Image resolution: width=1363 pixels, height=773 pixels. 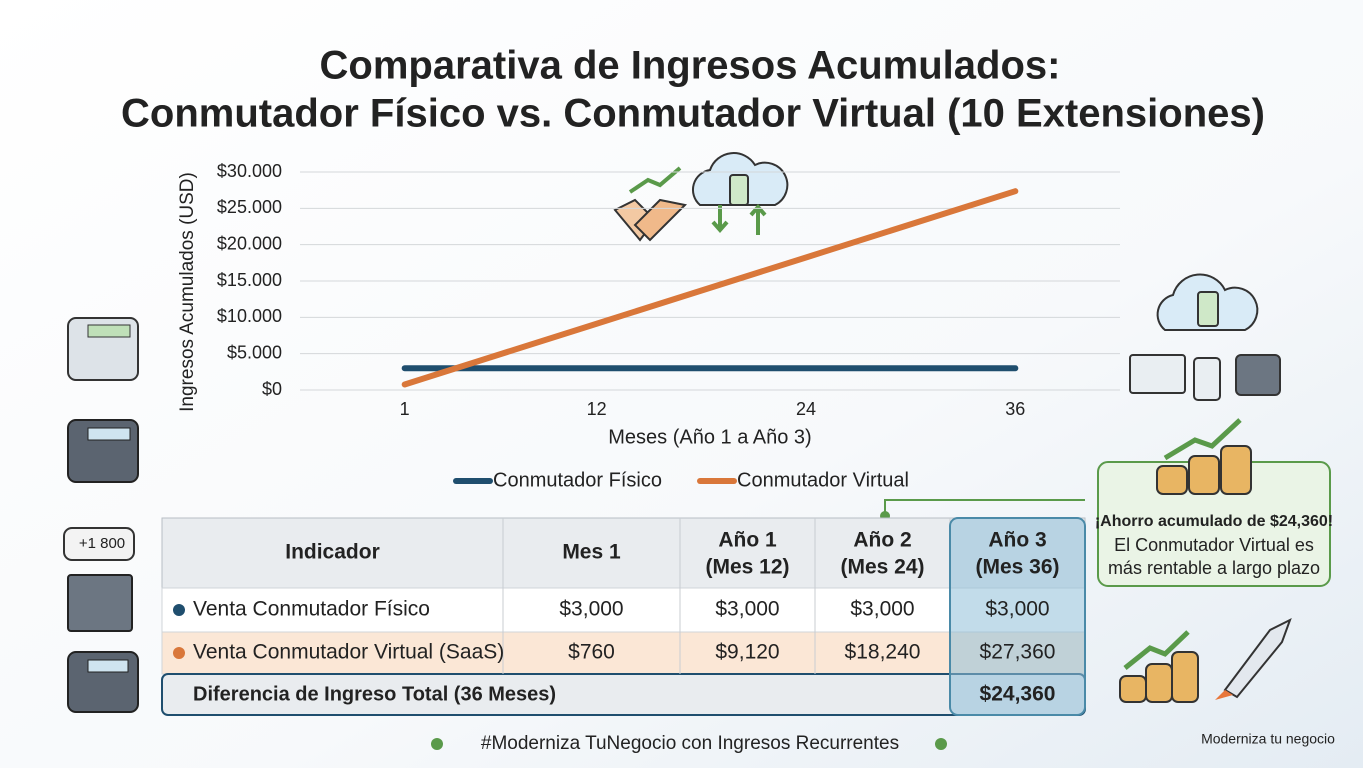 What do you see at coordinates (272, 389) in the screenshot?
I see `y-tick-label: $0` at bounding box center [272, 389].